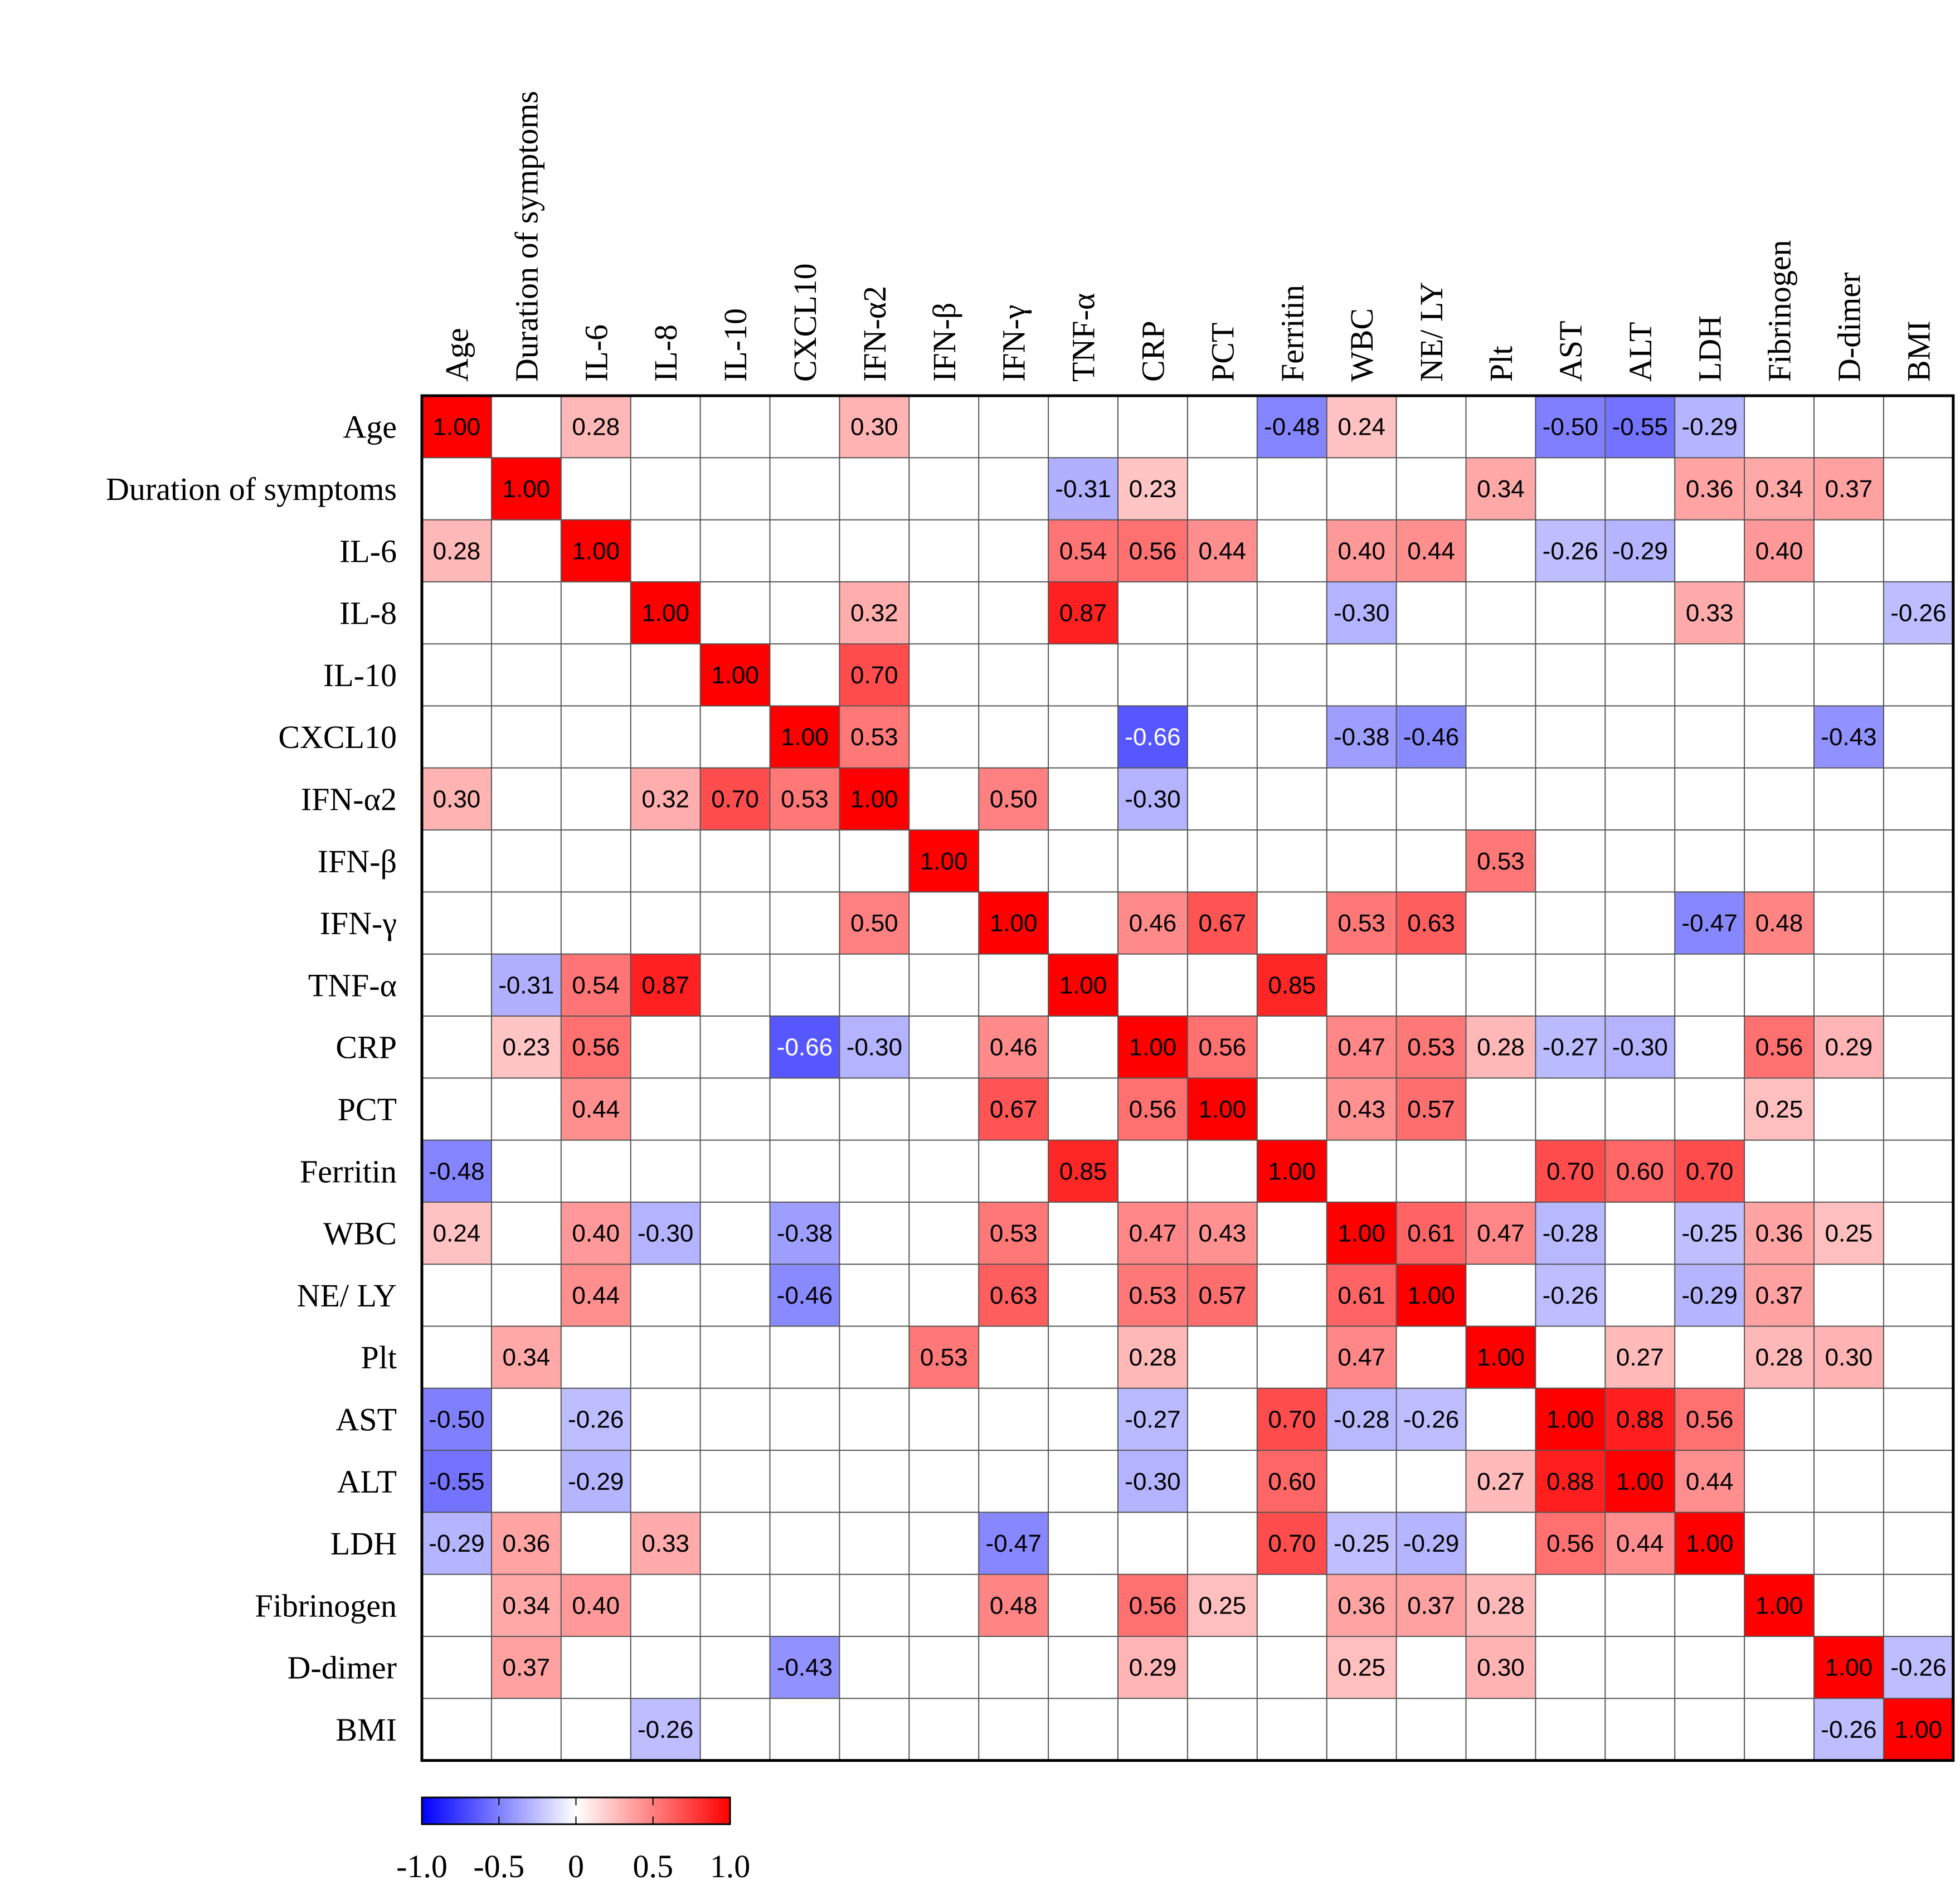  Describe the element at coordinates (1501, 364) in the screenshot. I see `column-label-plt: Plt` at that location.